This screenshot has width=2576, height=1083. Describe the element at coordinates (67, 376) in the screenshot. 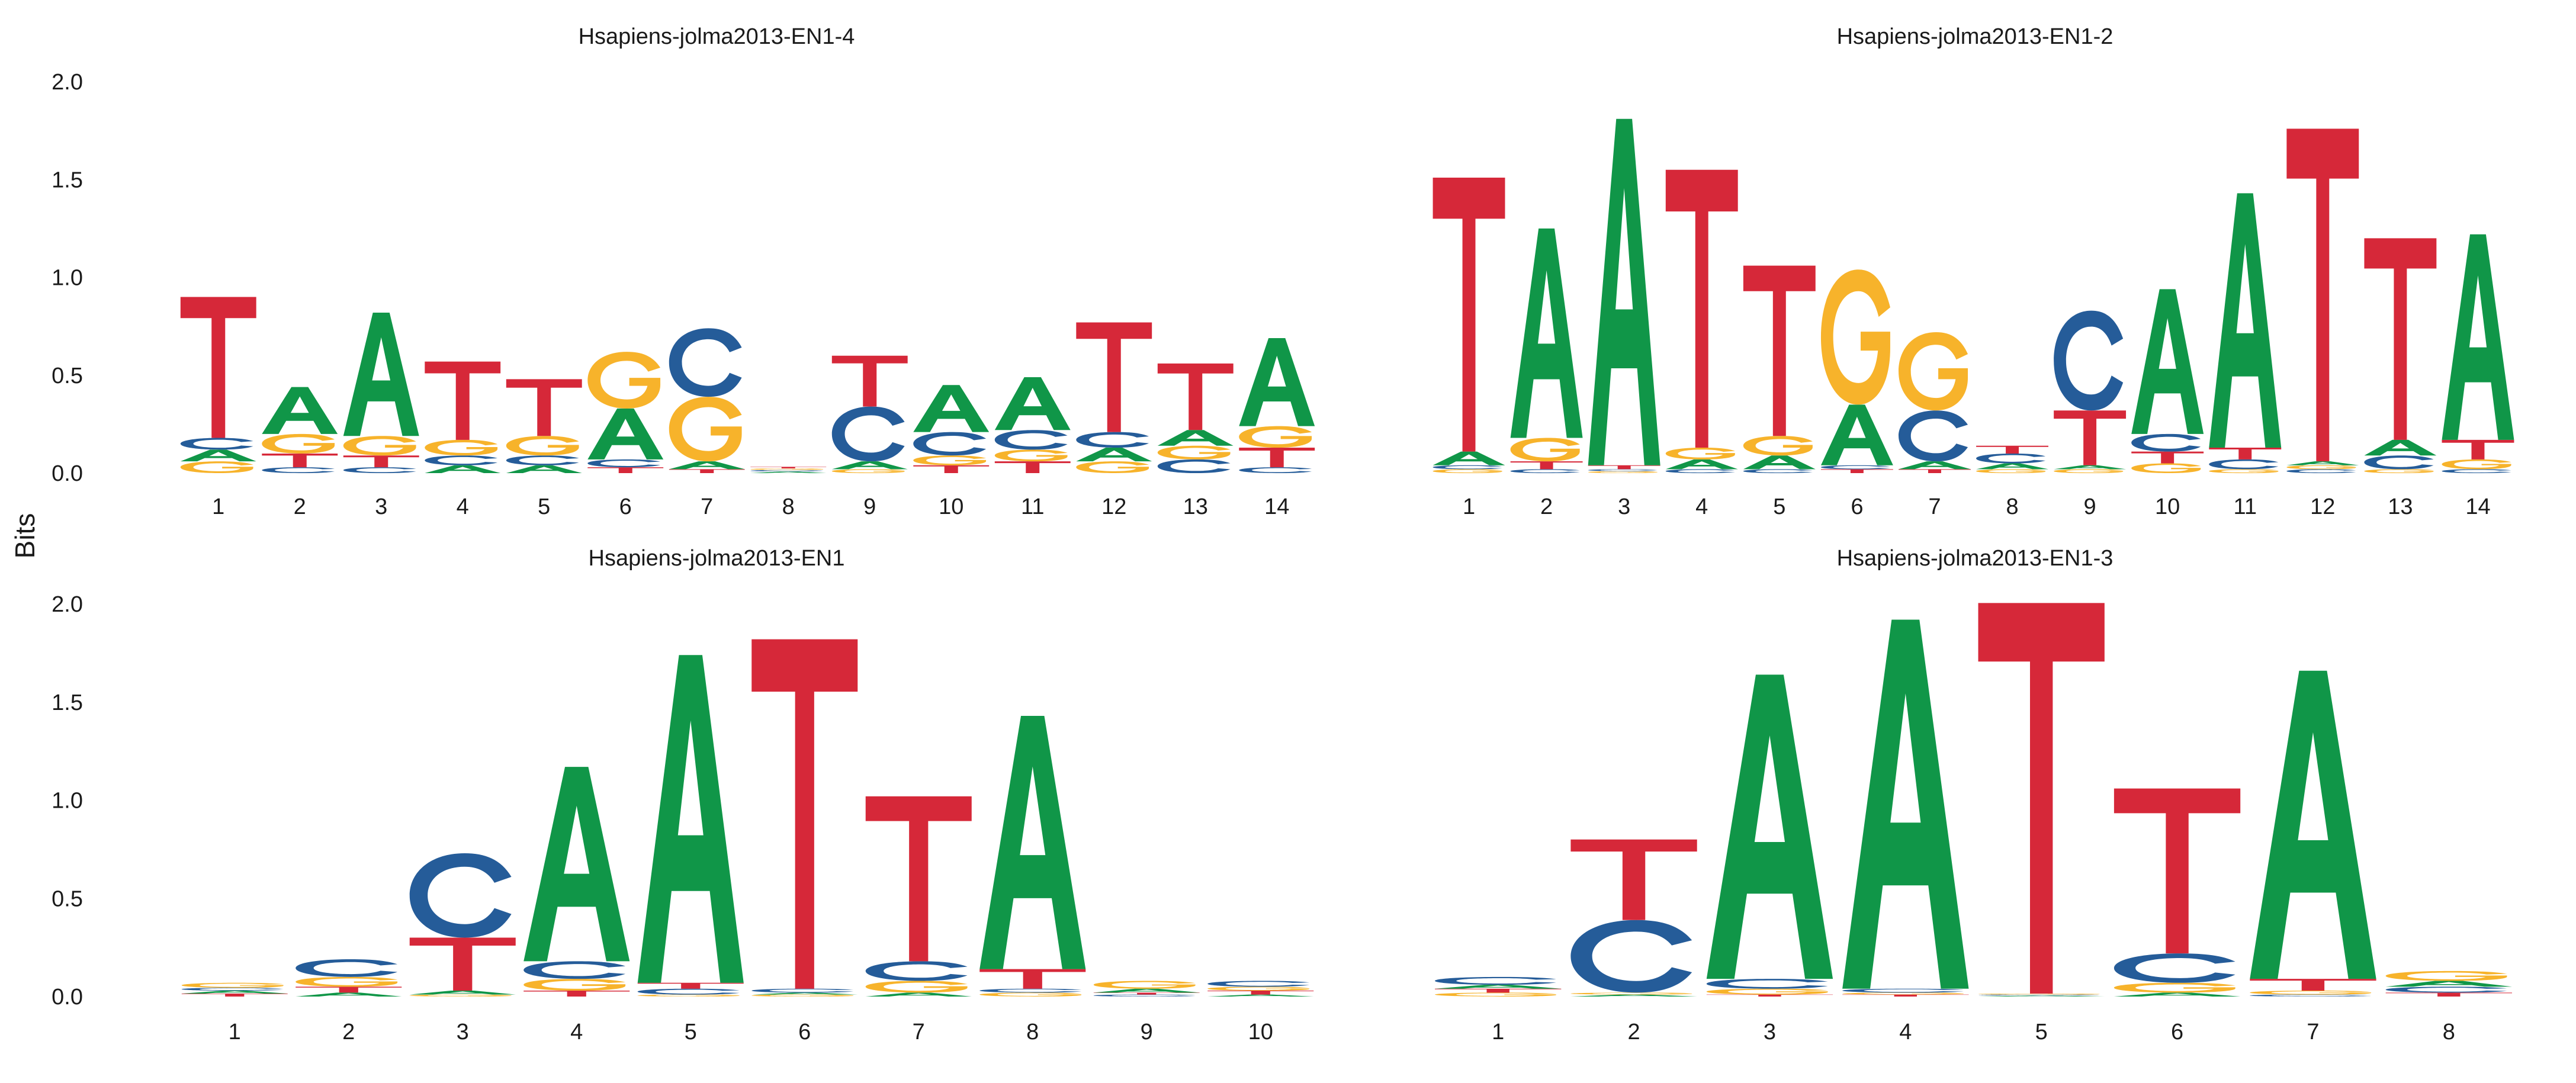

I see `y-tick-label: 0.5` at that location.